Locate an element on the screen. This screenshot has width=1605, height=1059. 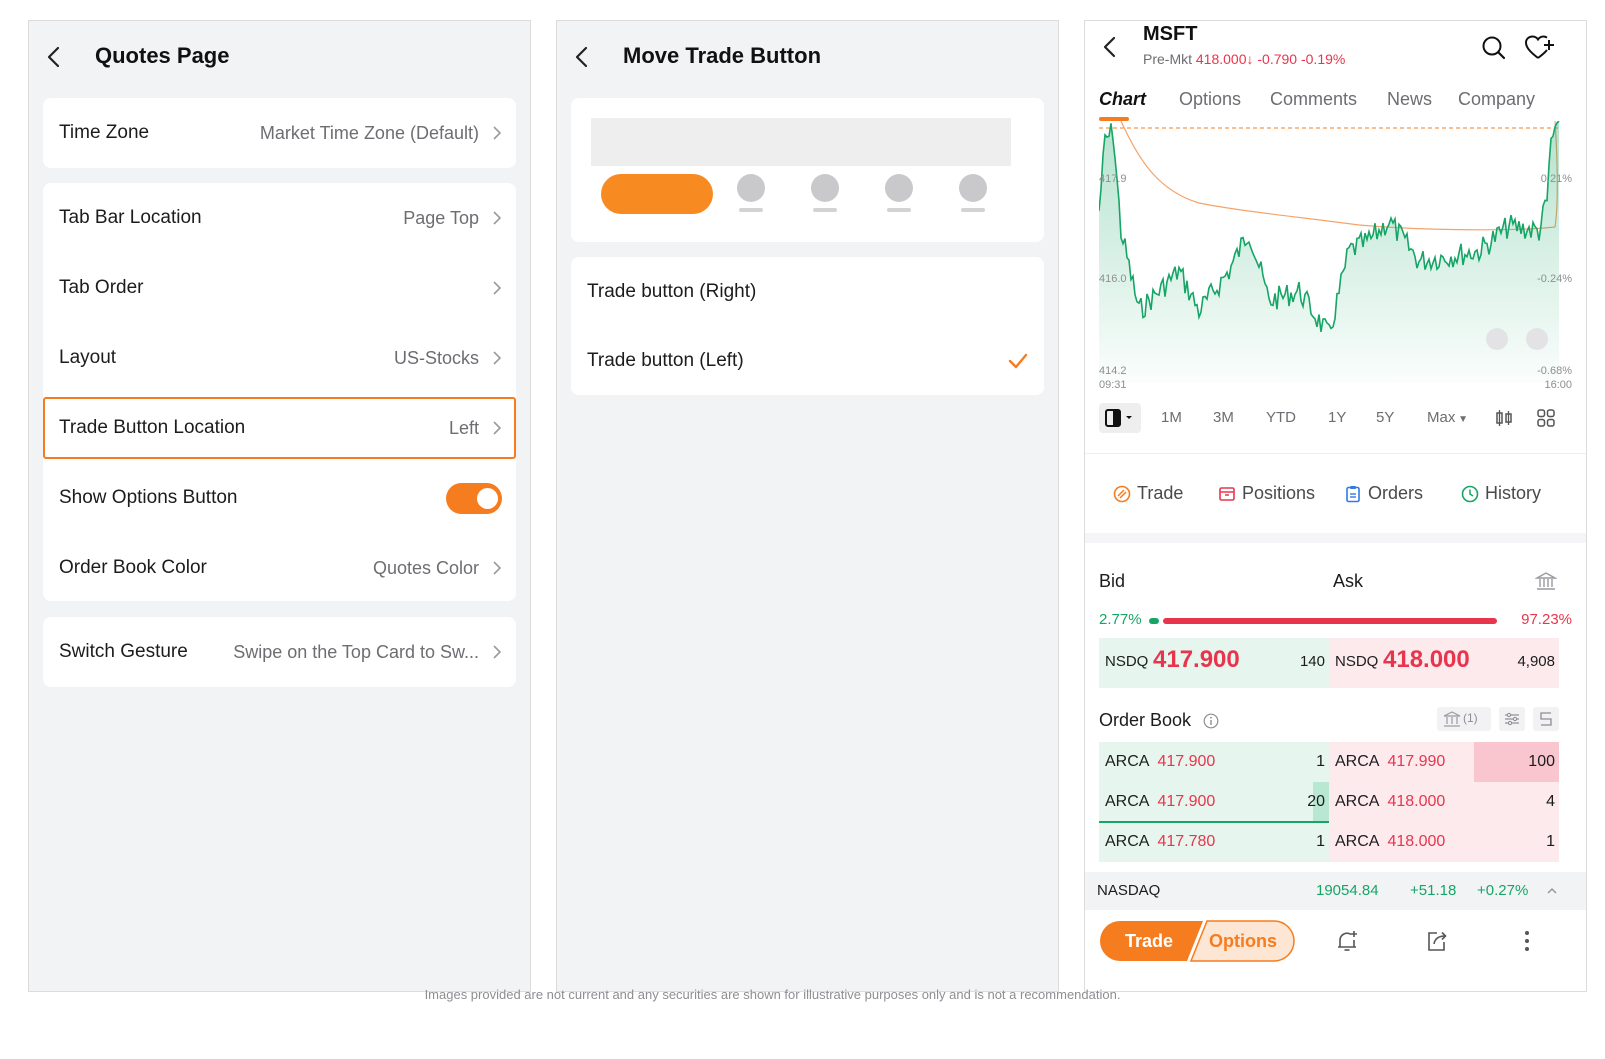
row-value: Page Top is located at coordinates (441, 217).